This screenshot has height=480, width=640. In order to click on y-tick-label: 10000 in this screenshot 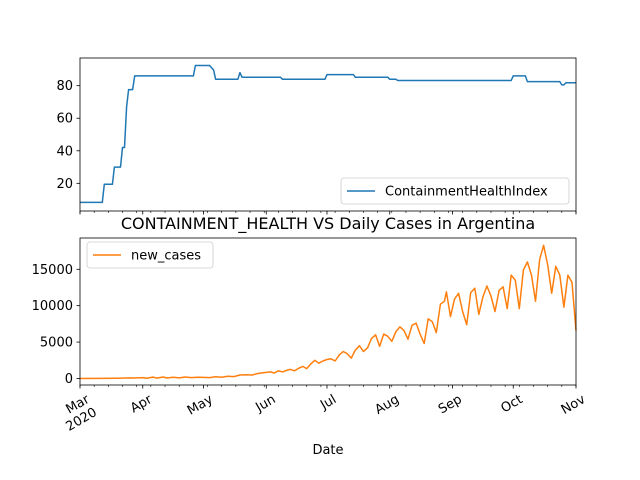, I will do `click(52, 306)`.